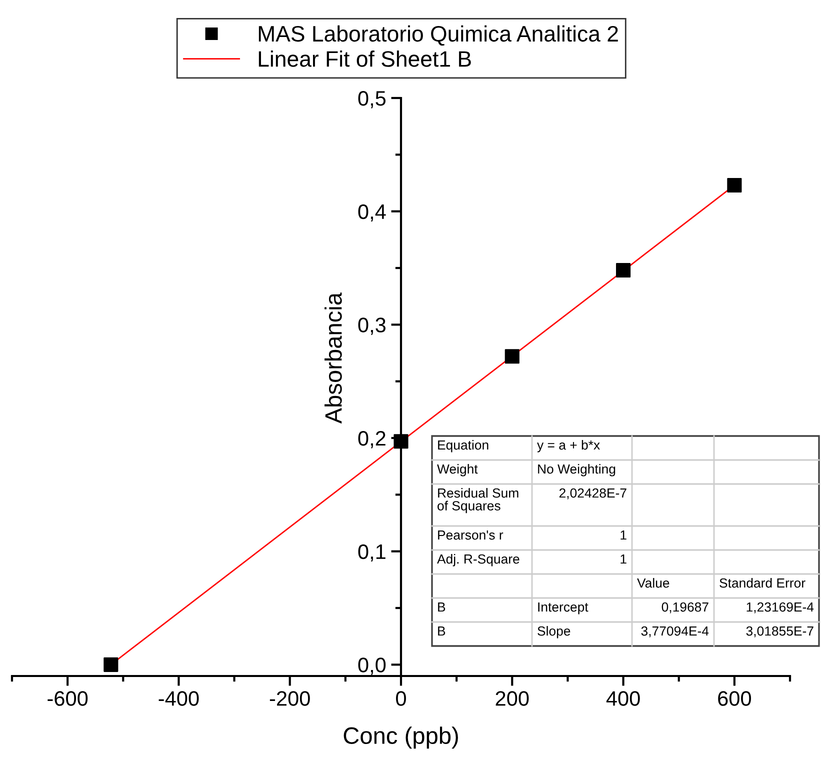 Image resolution: width=831 pixels, height=759 pixels. What do you see at coordinates (372, 326) in the screenshot?
I see `y-tick-label: 0,3` at bounding box center [372, 326].